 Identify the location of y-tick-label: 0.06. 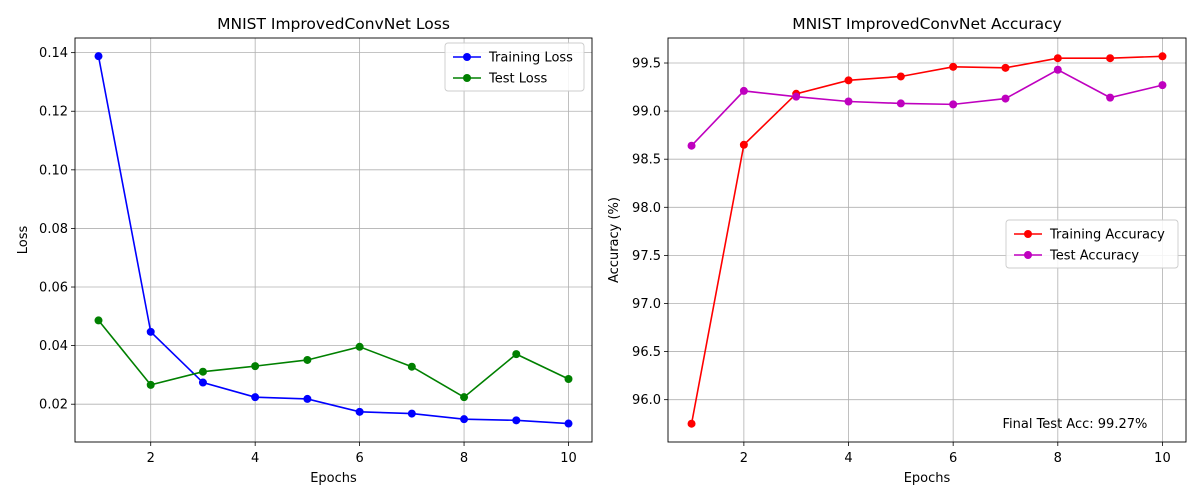
(53, 288).